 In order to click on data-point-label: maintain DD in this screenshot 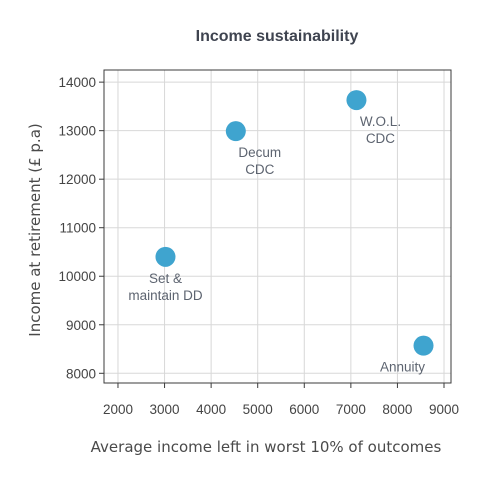, I will do `click(165, 295)`.